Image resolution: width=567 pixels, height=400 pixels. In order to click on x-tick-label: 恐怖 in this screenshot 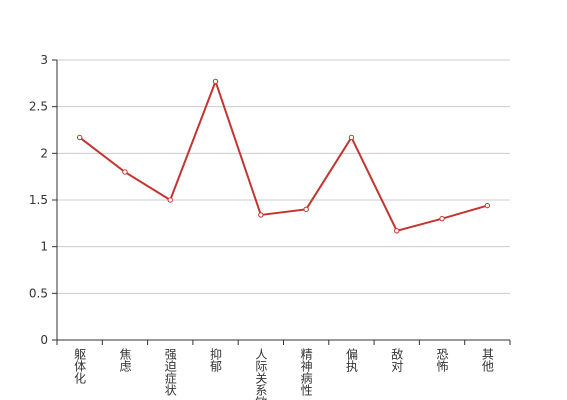, I will do `click(442, 360)`.